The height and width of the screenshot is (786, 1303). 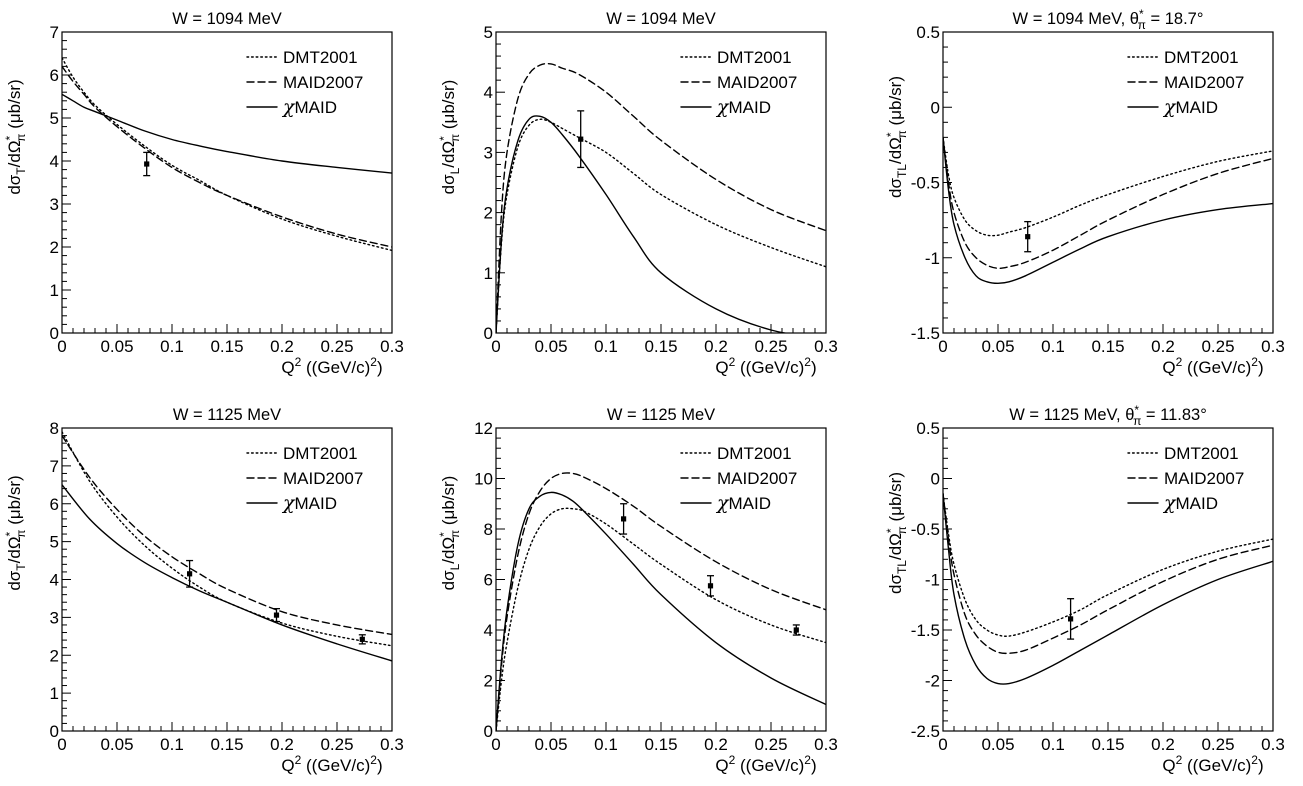 I want to click on y-tick-label: 6, so click(x=488, y=580).